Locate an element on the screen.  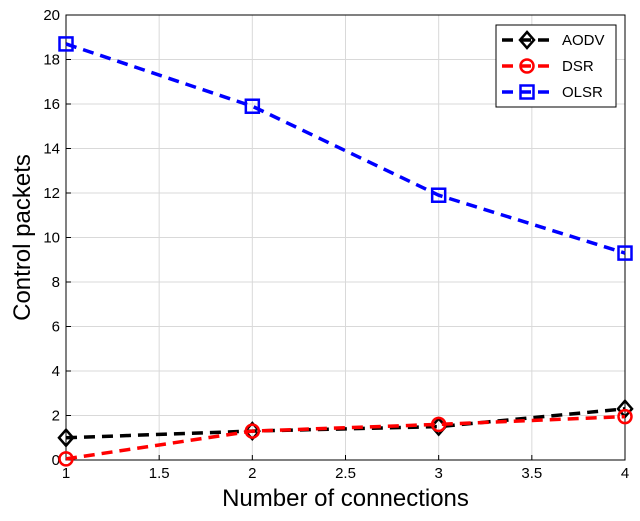
x-axis-label: Number of connections is located at coordinates (345, 498).